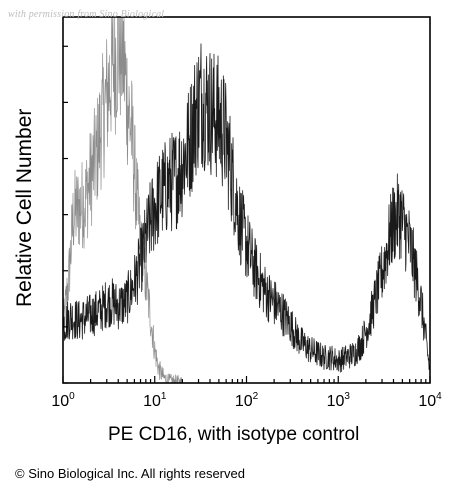 Image resolution: width=450 pixels, height=486 pixels. I want to click on x-tick-exponent: 3, so click(347, 396).